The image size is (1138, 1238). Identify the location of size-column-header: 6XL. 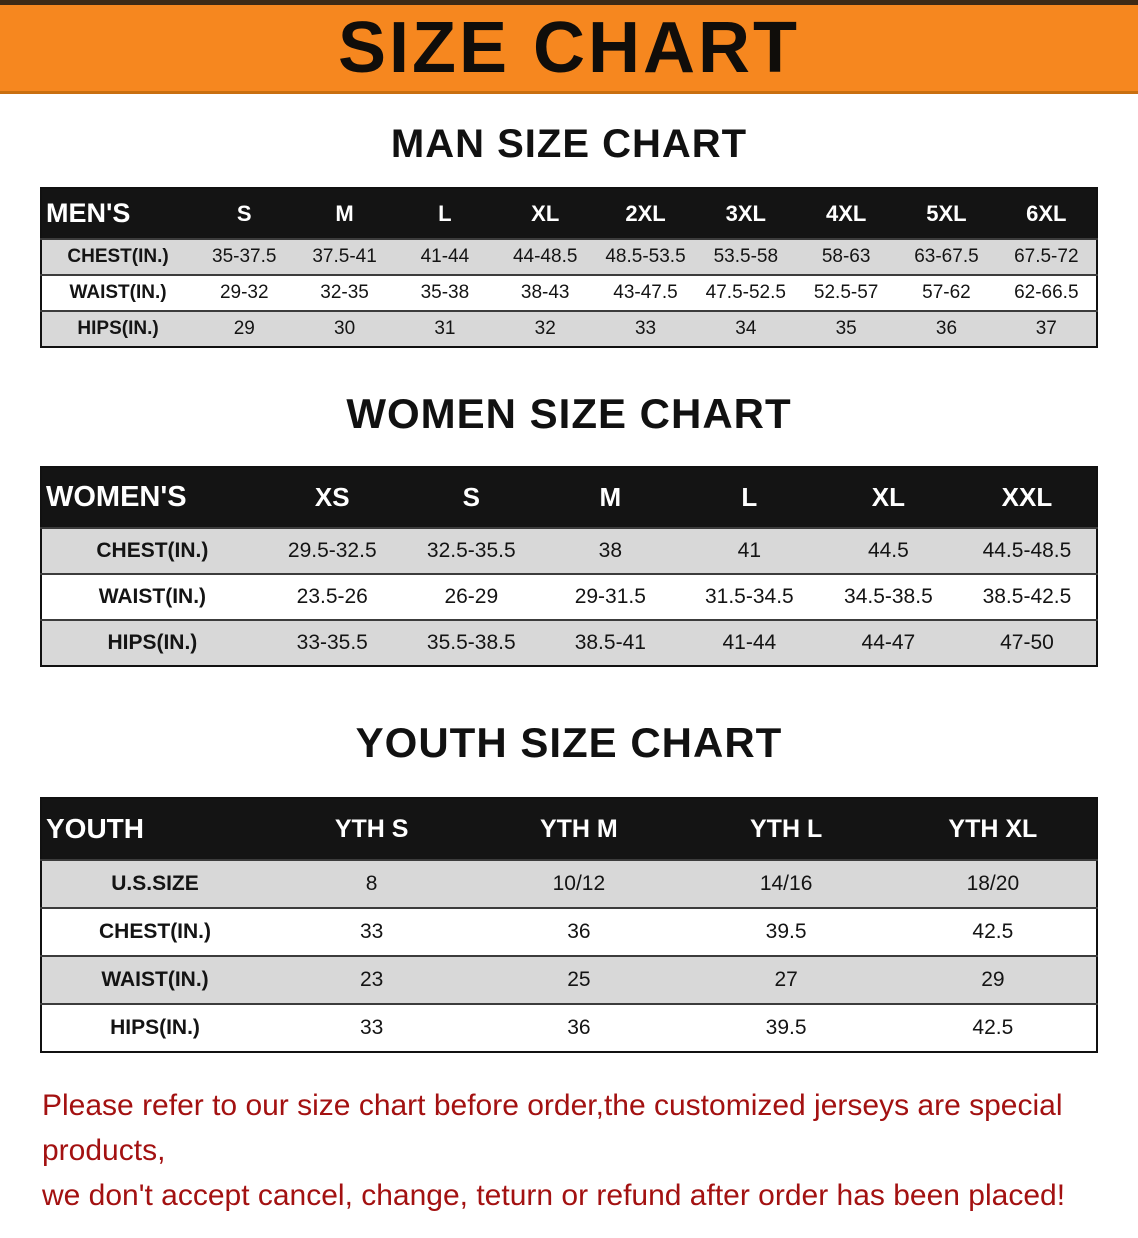
(1046, 213).